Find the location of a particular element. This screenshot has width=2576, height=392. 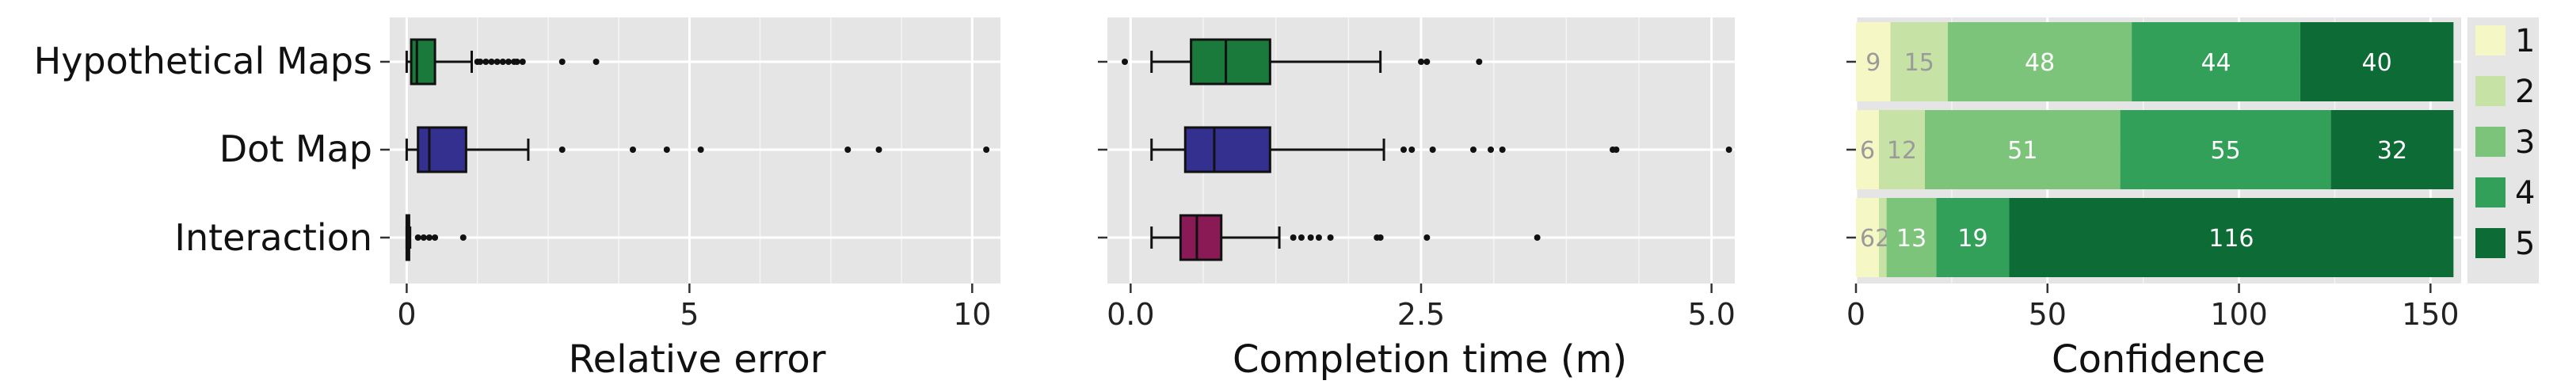

x-tick-label: 100 is located at coordinates (2239, 314).